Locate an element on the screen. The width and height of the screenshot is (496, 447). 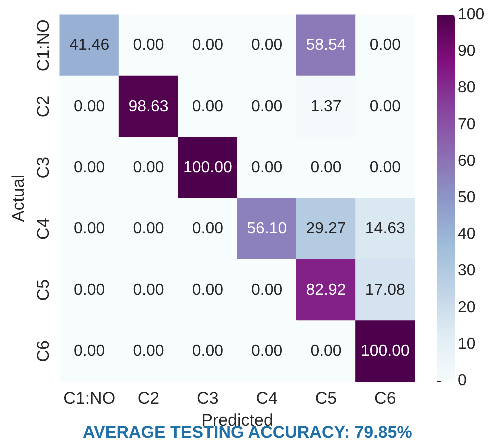
x-tick-label: C2 is located at coordinates (149, 398).